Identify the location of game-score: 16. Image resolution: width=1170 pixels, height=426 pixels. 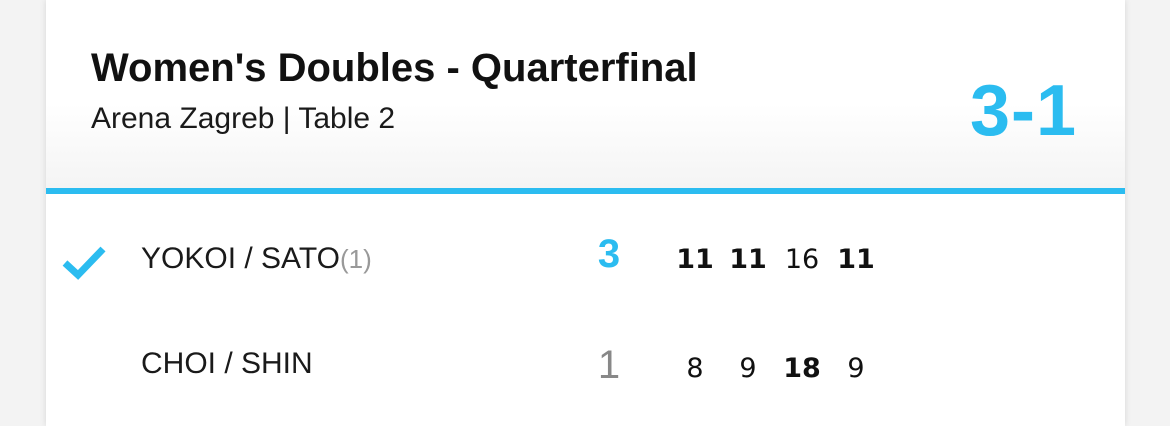
(802, 259).